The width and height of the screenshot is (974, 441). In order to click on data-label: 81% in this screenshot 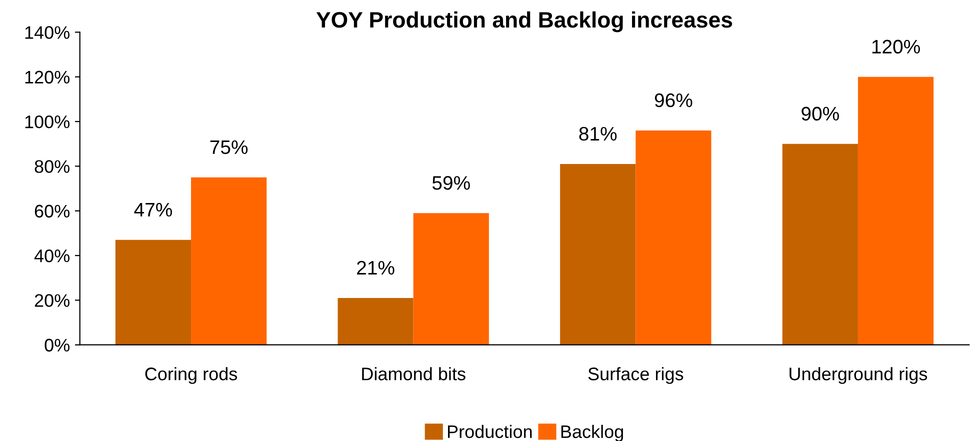, I will do `click(598, 133)`.